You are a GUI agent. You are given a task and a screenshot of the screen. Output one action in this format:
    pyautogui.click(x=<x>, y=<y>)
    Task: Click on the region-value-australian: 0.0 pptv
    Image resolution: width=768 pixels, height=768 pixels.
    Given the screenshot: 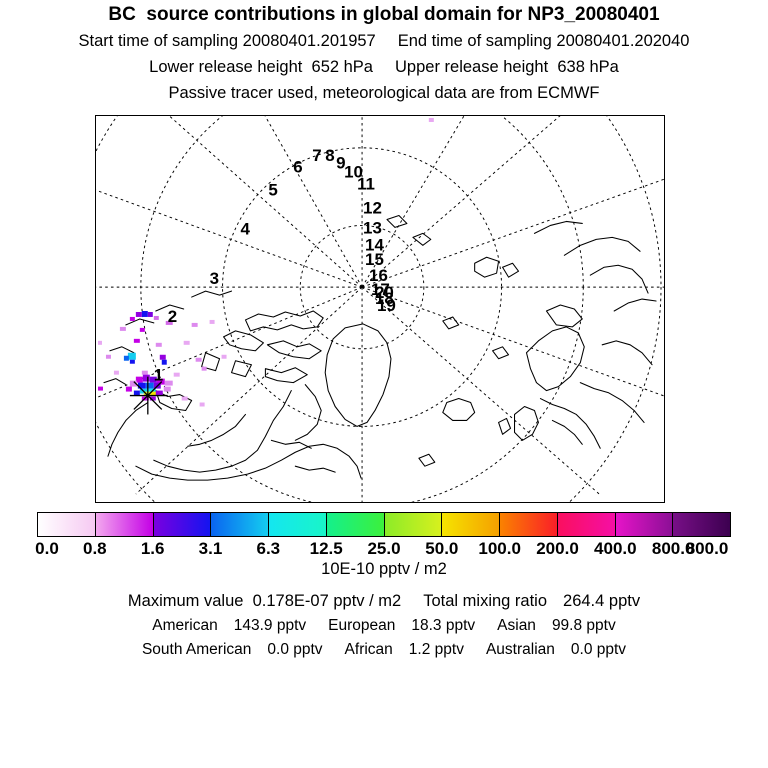 What is the action you would take?
    pyautogui.click(x=598, y=649)
    